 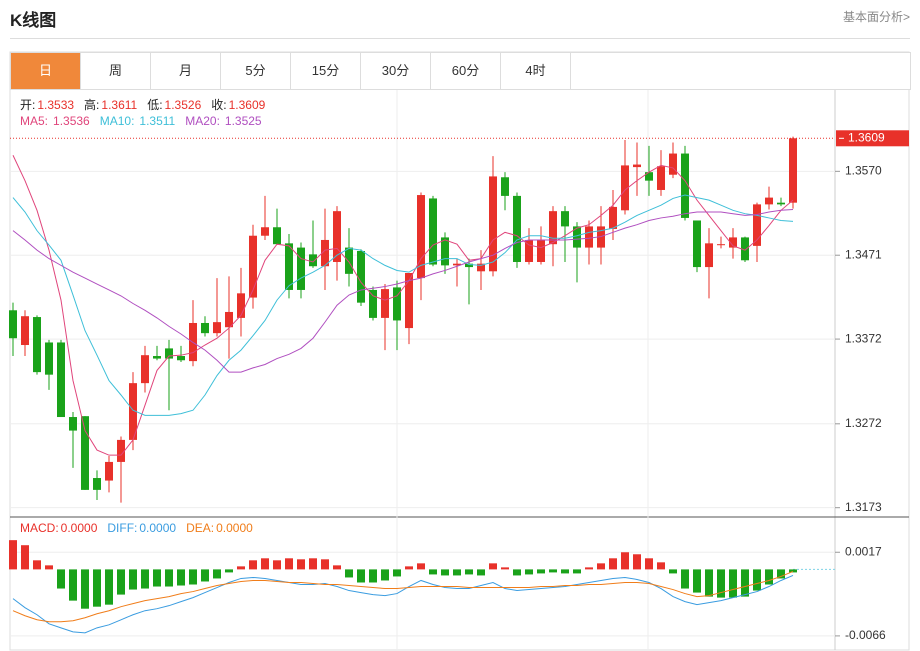 I want to click on tab: 15分, so click(x=326, y=71).